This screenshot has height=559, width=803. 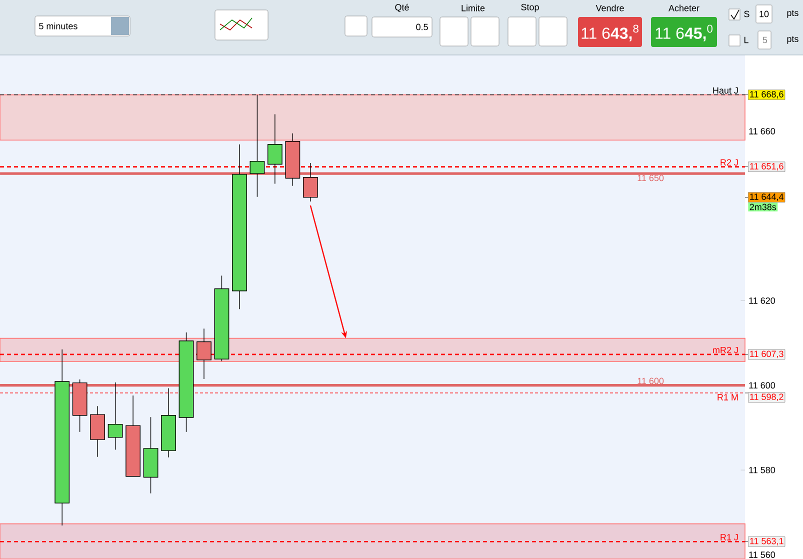 I want to click on text: 11 644,4, so click(x=767, y=198).